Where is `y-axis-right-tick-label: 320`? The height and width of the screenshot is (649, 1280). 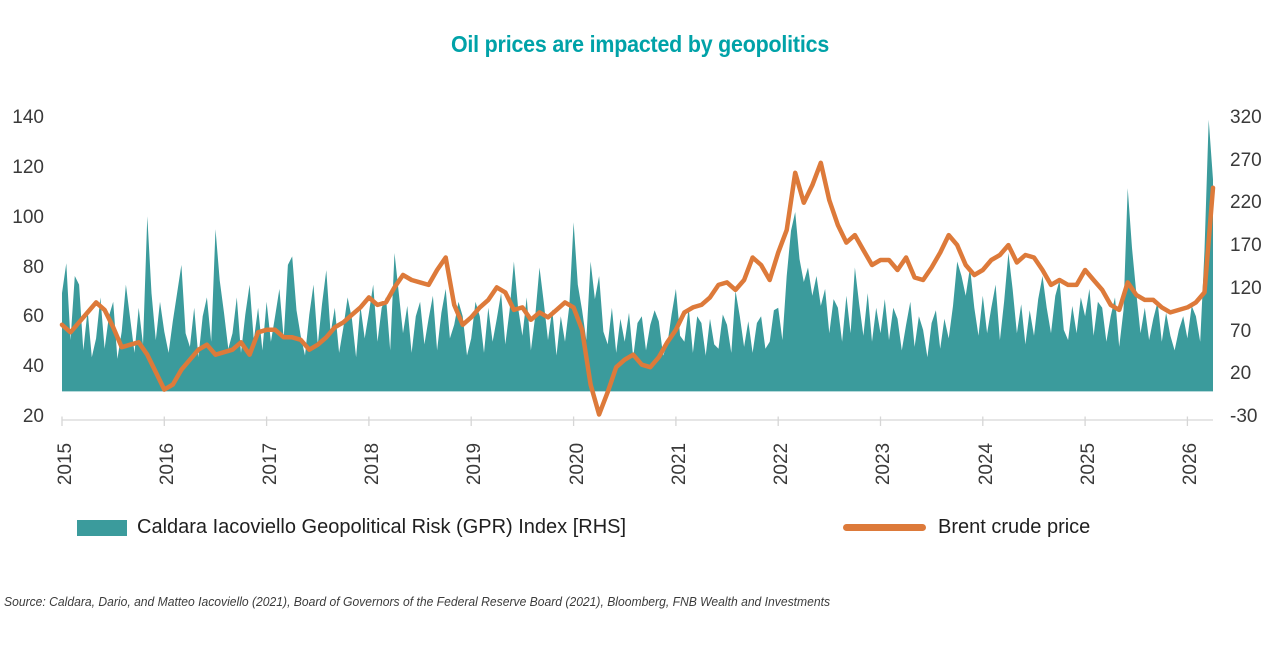
y-axis-right-tick-label: 320 is located at coordinates (1246, 117).